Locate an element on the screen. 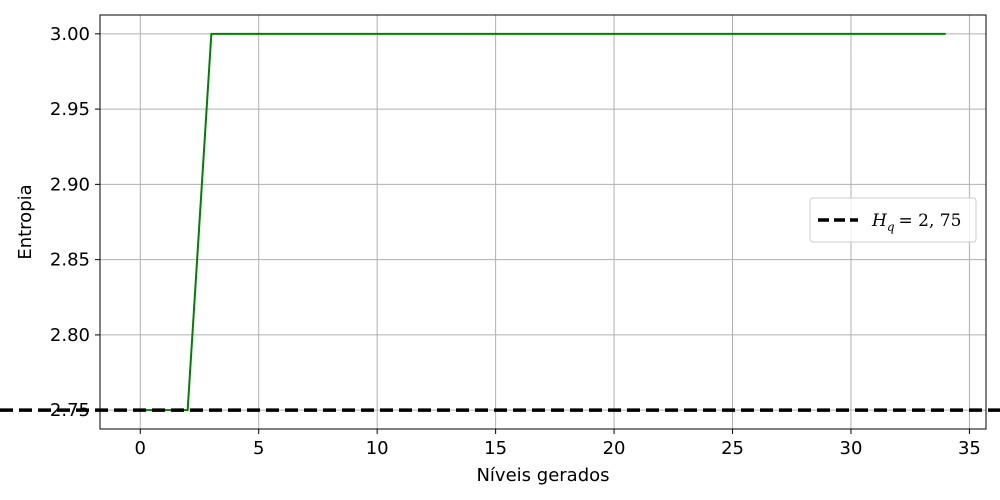 Image resolution: width=1000 pixels, height=500 pixels. y-tick-label: 2.90 is located at coordinates (70, 184).